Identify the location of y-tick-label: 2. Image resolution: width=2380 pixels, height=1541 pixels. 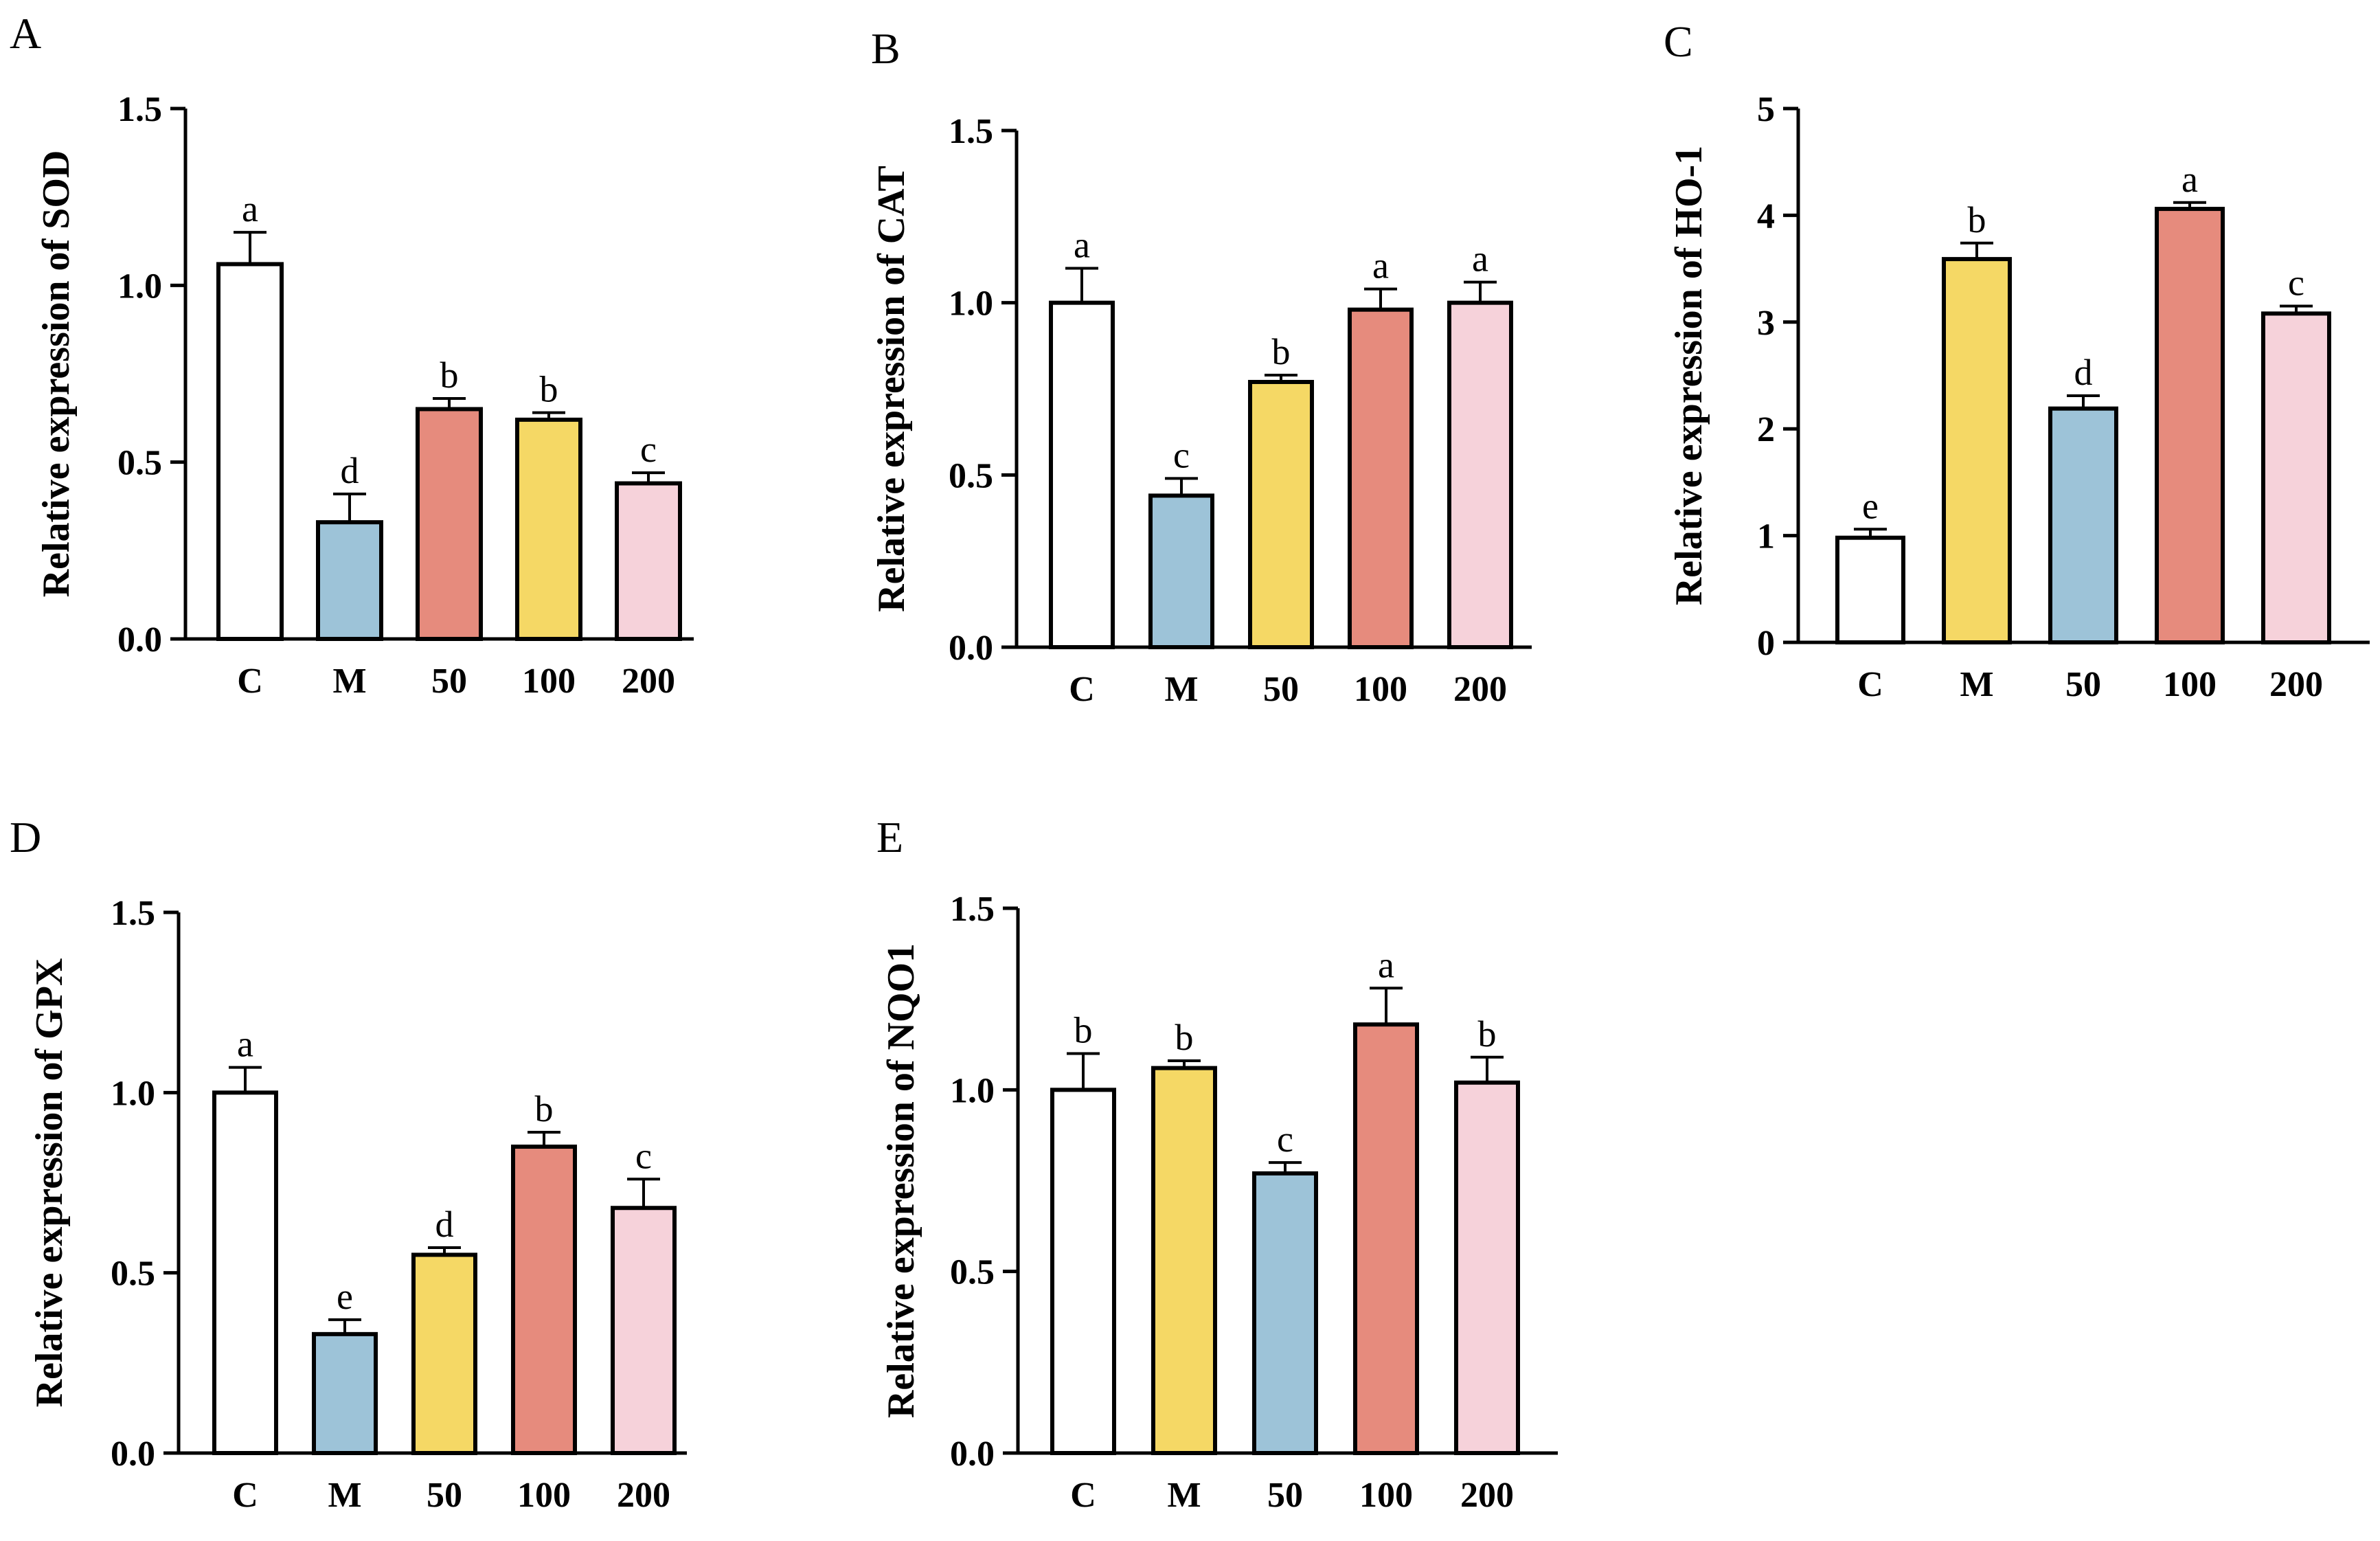
(1766, 429).